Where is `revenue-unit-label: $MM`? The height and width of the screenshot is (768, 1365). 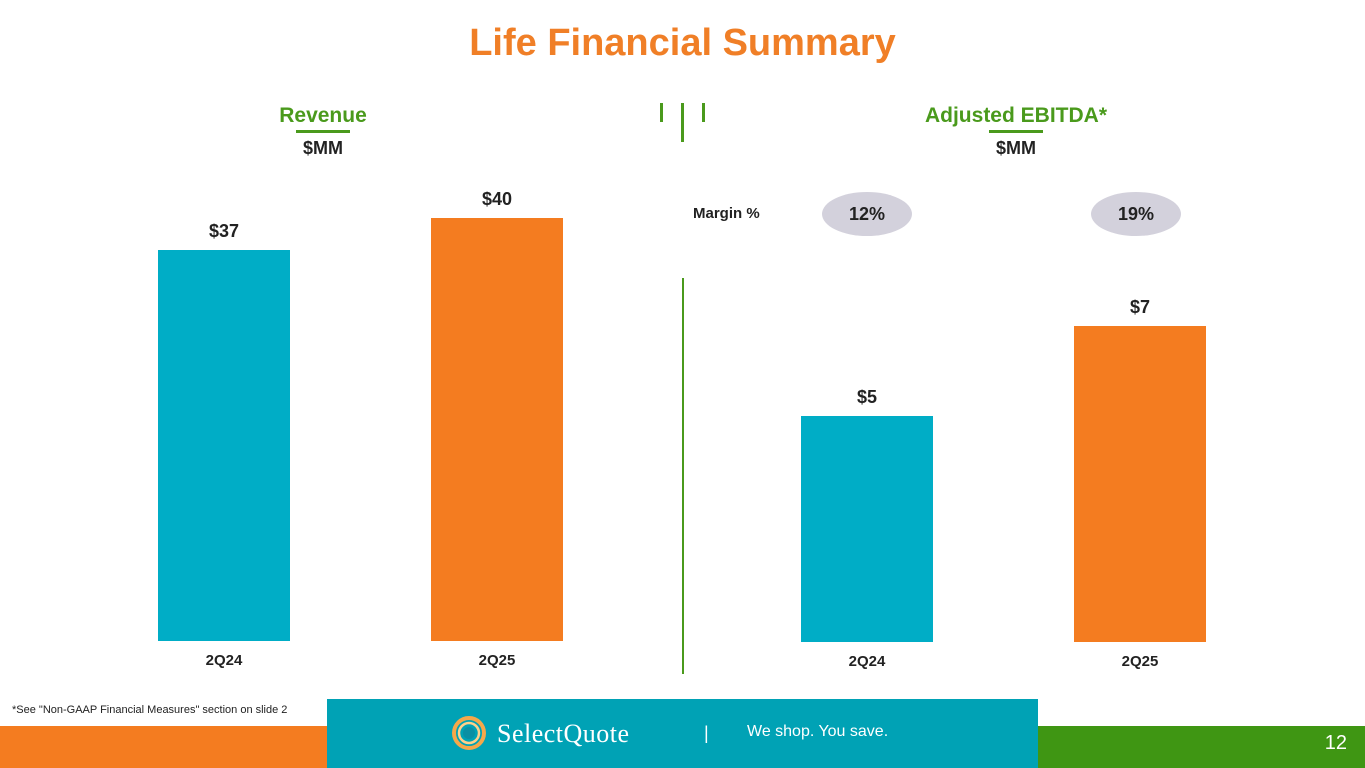
revenue-unit-label: $MM is located at coordinates (323, 148).